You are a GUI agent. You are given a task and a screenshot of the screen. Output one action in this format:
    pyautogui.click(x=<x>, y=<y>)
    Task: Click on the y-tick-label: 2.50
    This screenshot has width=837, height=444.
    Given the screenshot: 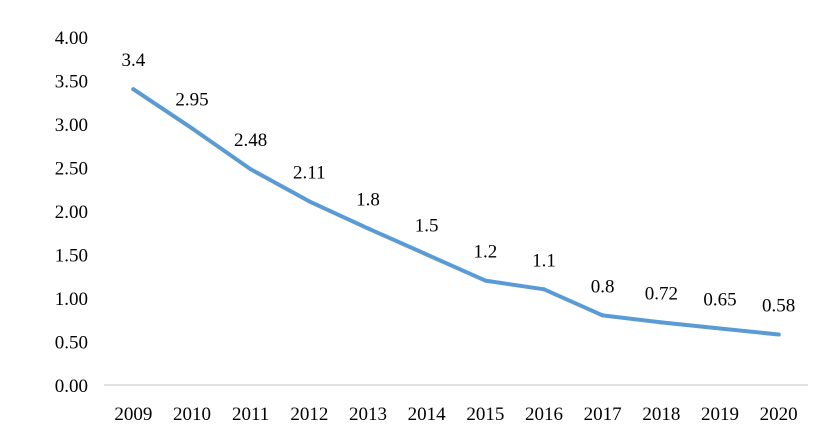 What is the action you would take?
    pyautogui.click(x=71, y=169)
    